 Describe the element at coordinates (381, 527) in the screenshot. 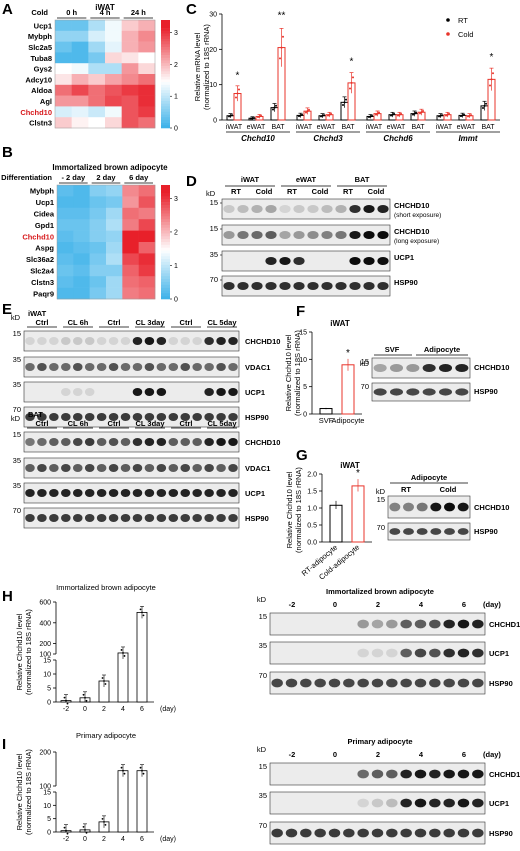

I see `mw-marker: 70` at that location.